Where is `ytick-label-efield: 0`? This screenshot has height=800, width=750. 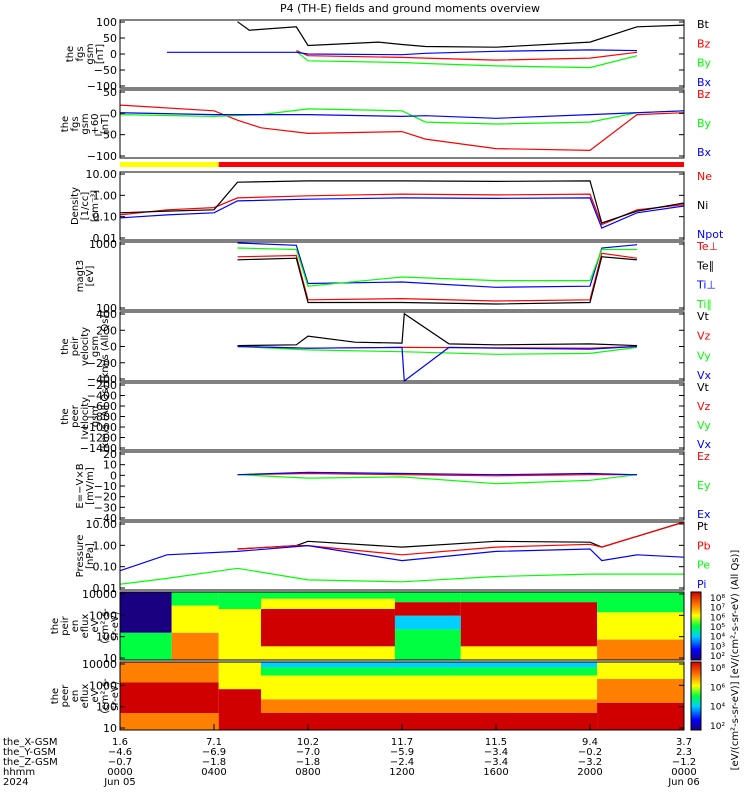 ytick-label-efield: 0 is located at coordinates (113, 475).